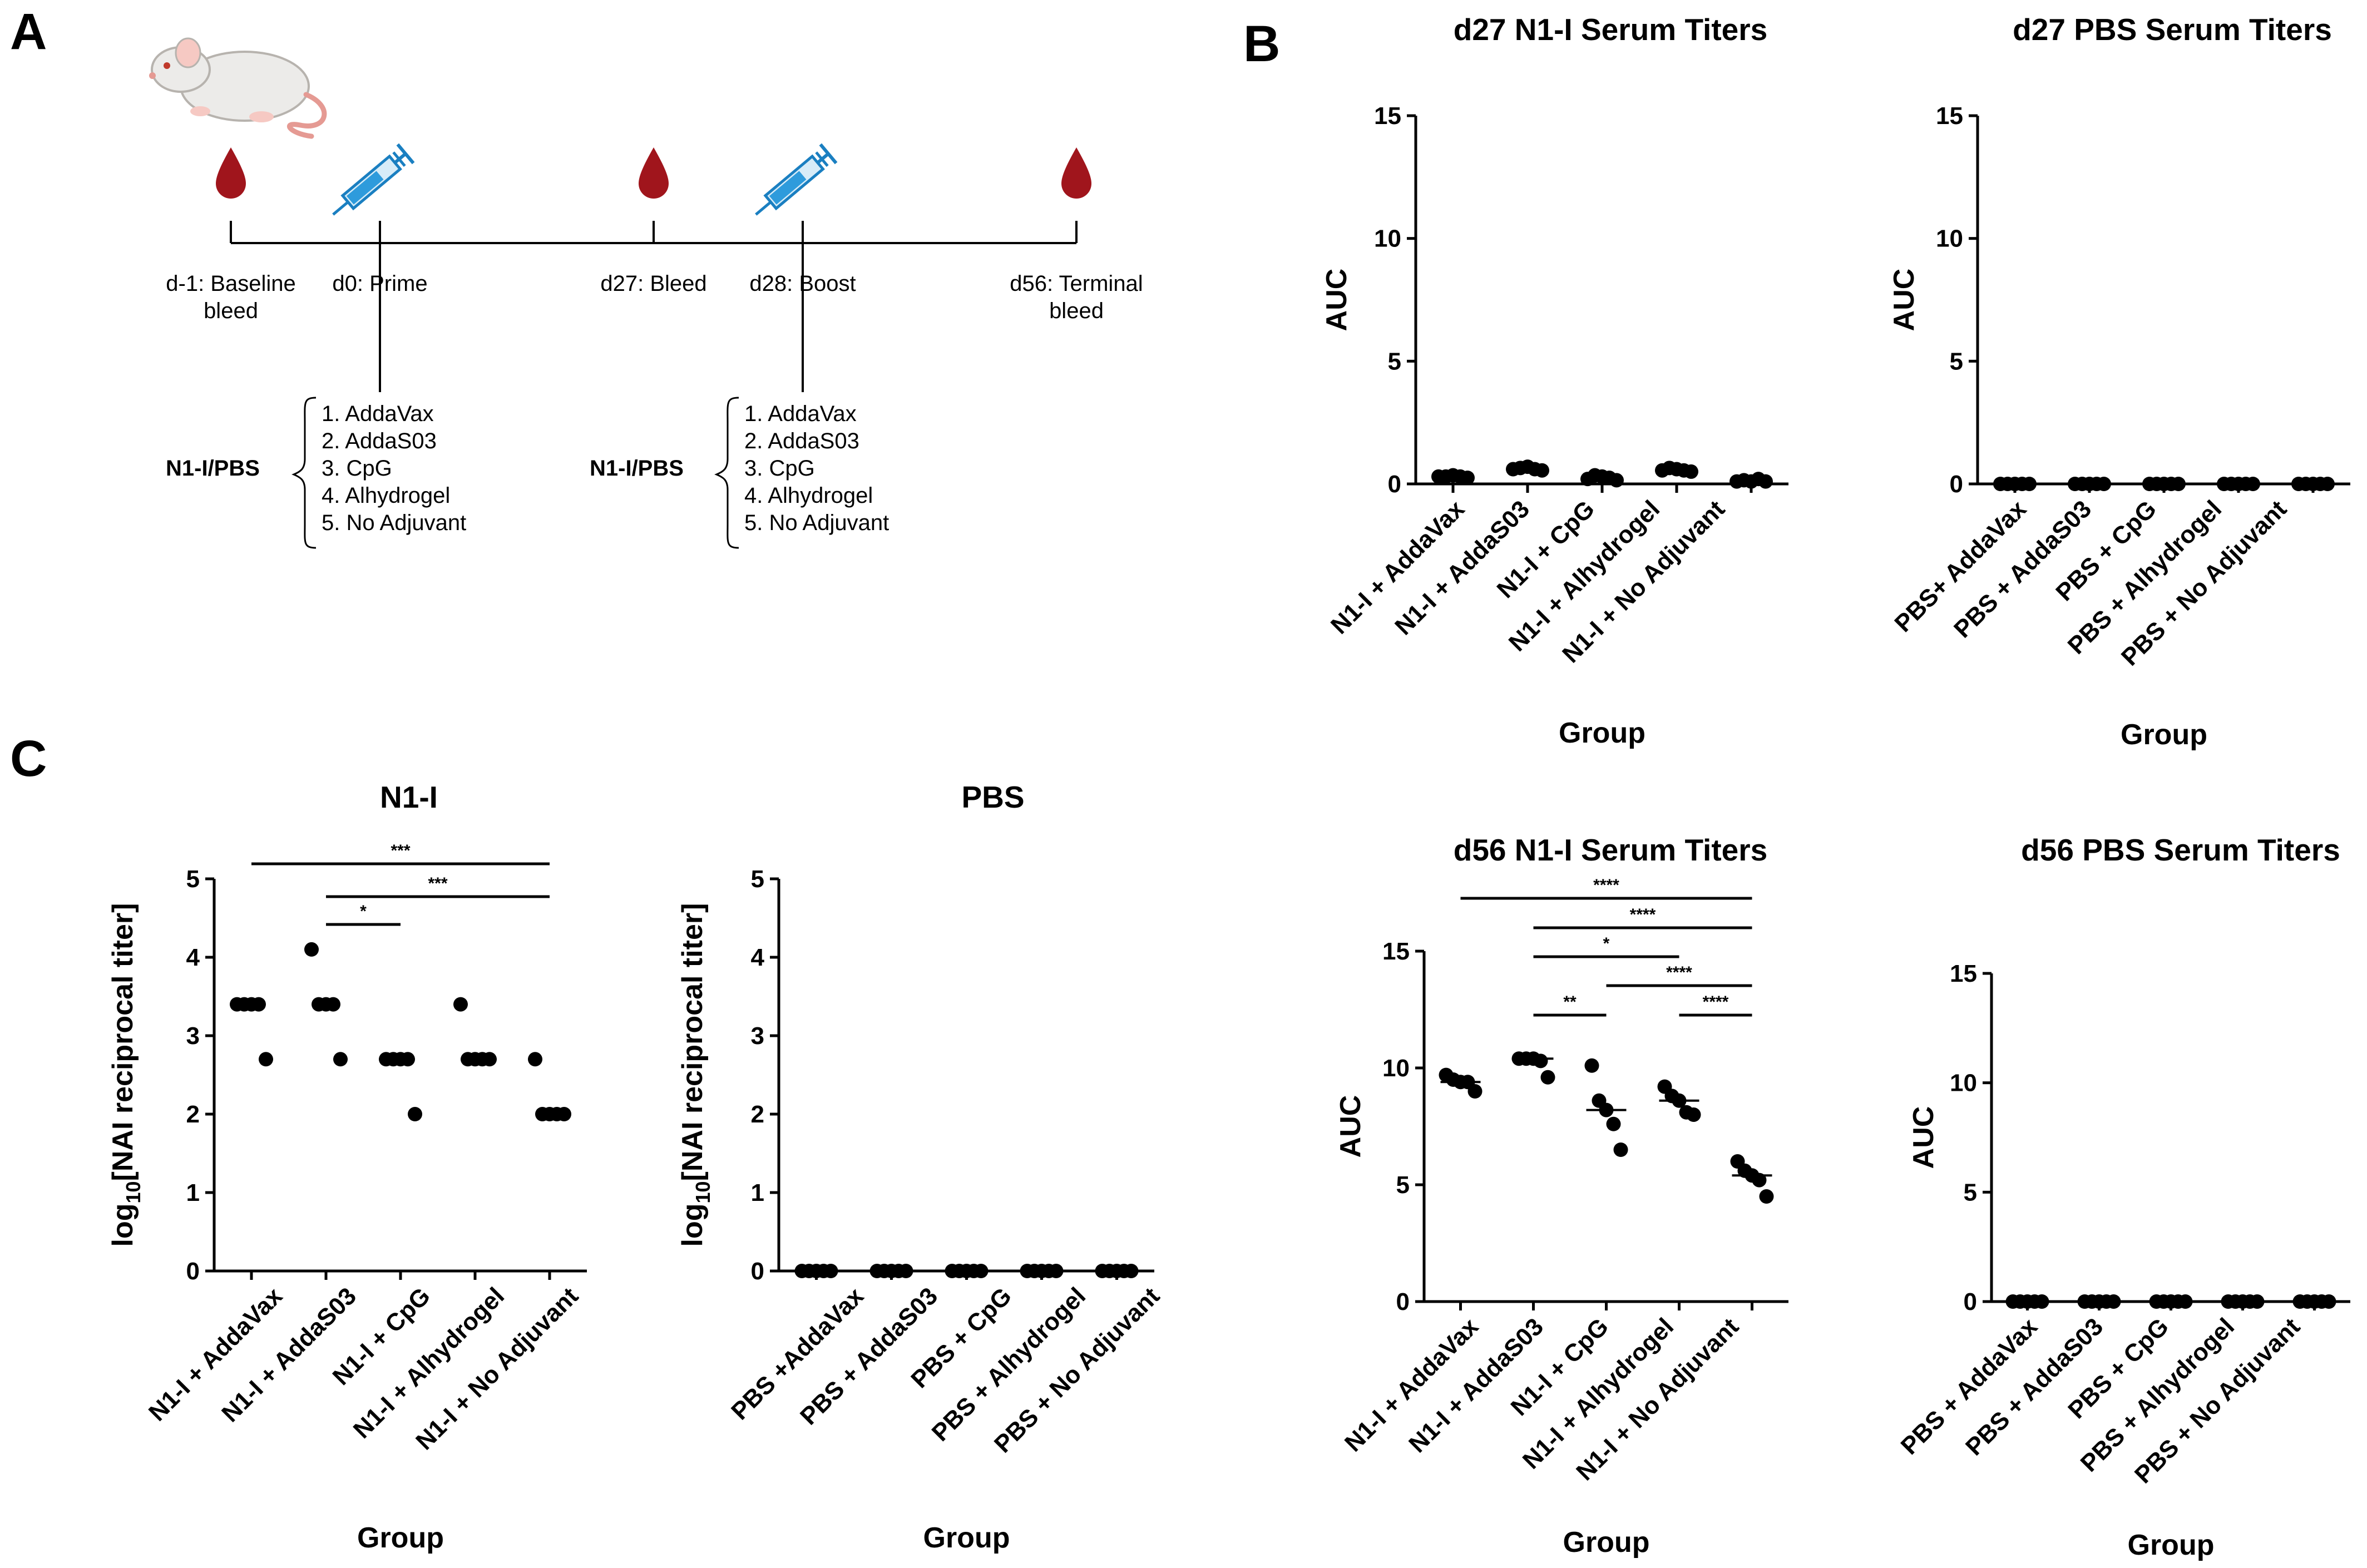 The width and height of the screenshot is (2367, 1568). I want to click on chart-title: d56 PBS Serum Titers, so click(2180, 850).